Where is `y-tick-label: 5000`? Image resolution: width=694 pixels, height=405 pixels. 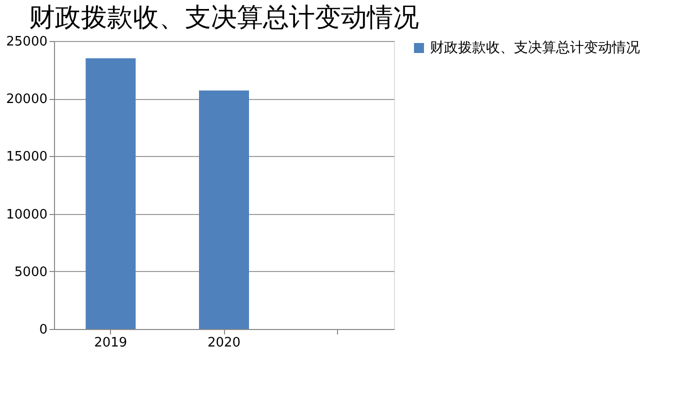 y-tick-label: 5000 is located at coordinates (31, 272).